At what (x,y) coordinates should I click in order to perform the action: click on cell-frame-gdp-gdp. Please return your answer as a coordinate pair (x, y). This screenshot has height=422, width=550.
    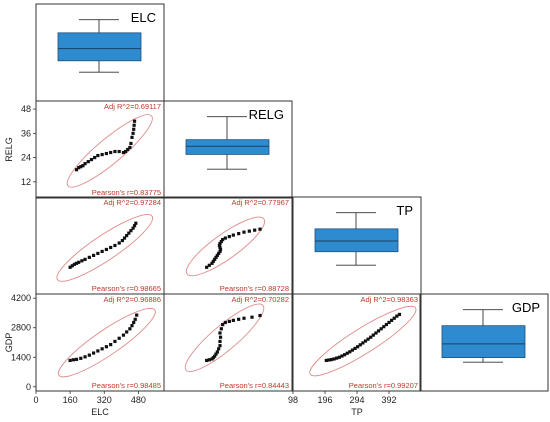
    Looking at the image, I should click on (484, 342).